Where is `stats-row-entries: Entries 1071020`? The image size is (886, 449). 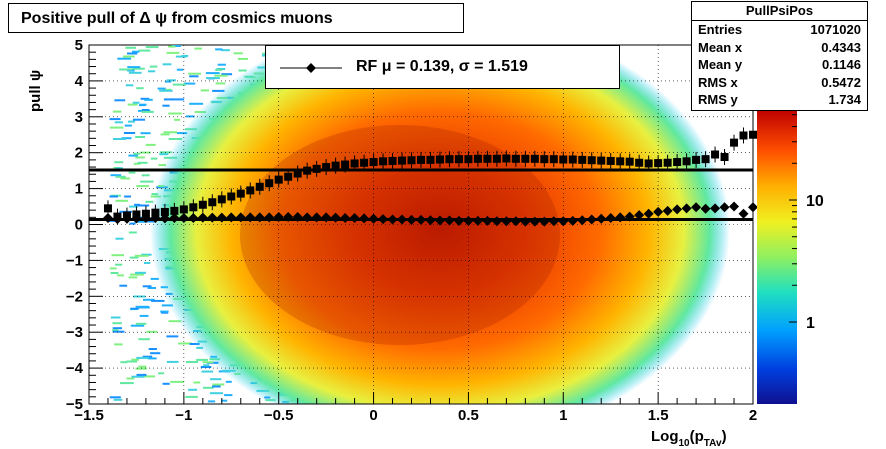
stats-row-entries: Entries 1071020 is located at coordinates (779, 29).